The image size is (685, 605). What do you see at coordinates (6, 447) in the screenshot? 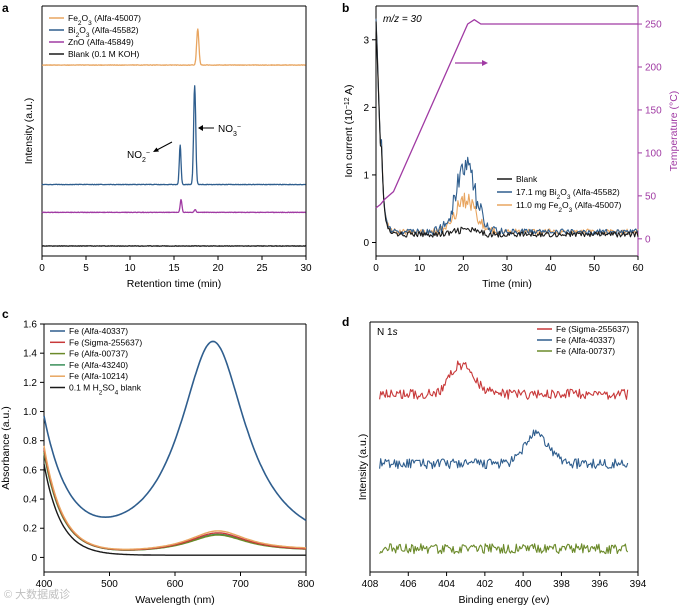
I see `panel-c-y-axis-label: Absorbance (a.u.)` at bounding box center [6, 447].